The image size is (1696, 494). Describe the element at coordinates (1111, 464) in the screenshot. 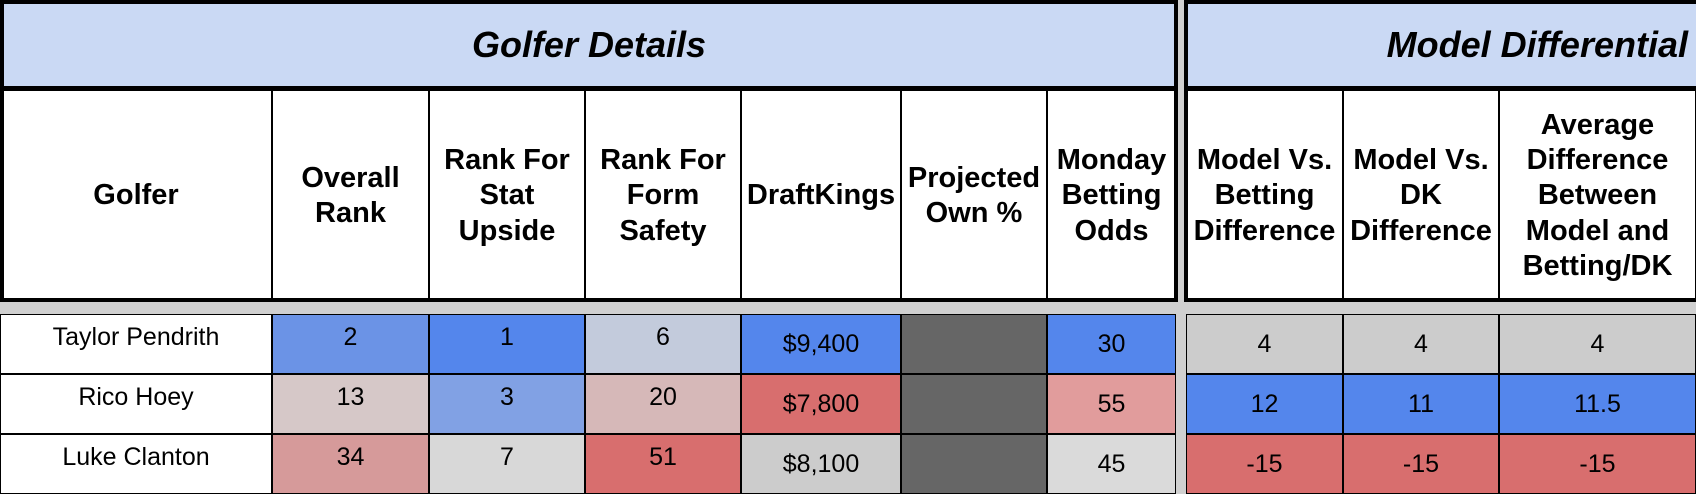

I see `cell-monday-odds: 45` at that location.